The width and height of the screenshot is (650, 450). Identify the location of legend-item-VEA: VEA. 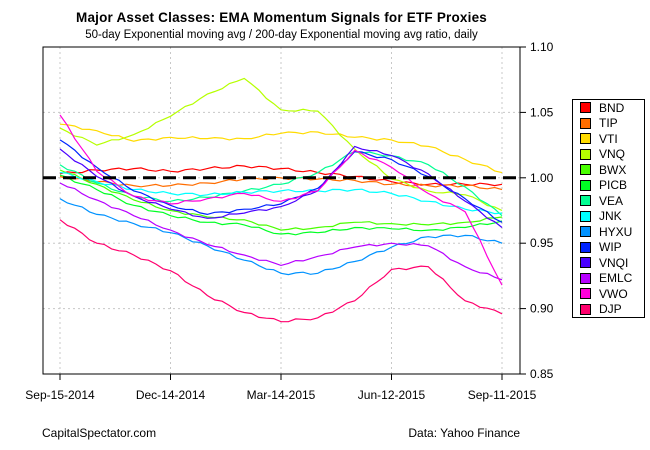
(612, 201).